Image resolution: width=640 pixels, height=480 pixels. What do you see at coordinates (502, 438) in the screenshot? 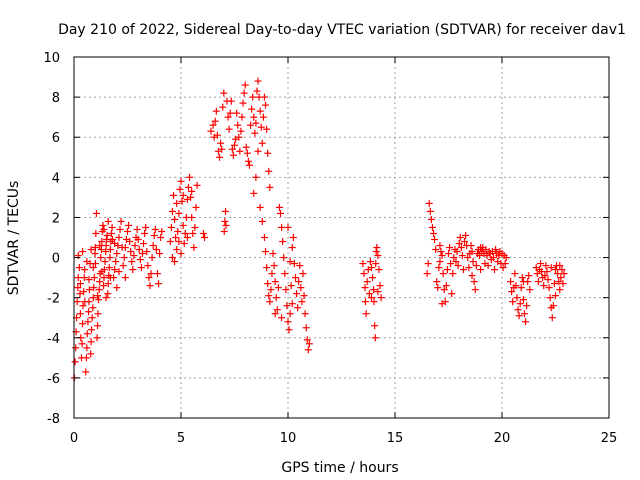
I see `x-tick-label: 20` at bounding box center [502, 438].